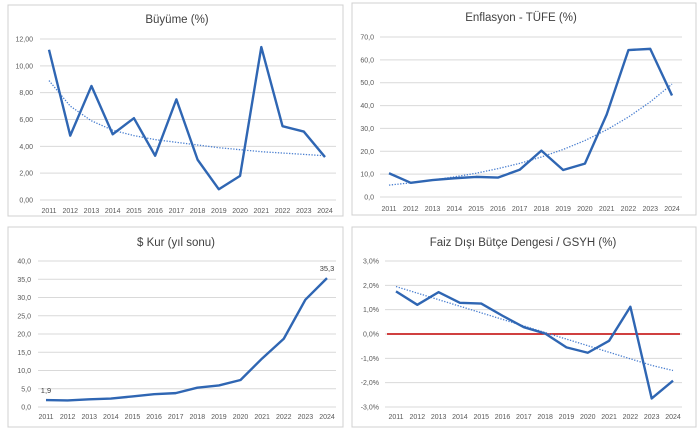 This screenshot has width=700, height=434. What do you see at coordinates (24, 280) in the screenshot?
I see `y-tick-label: 35,0` at bounding box center [24, 280].